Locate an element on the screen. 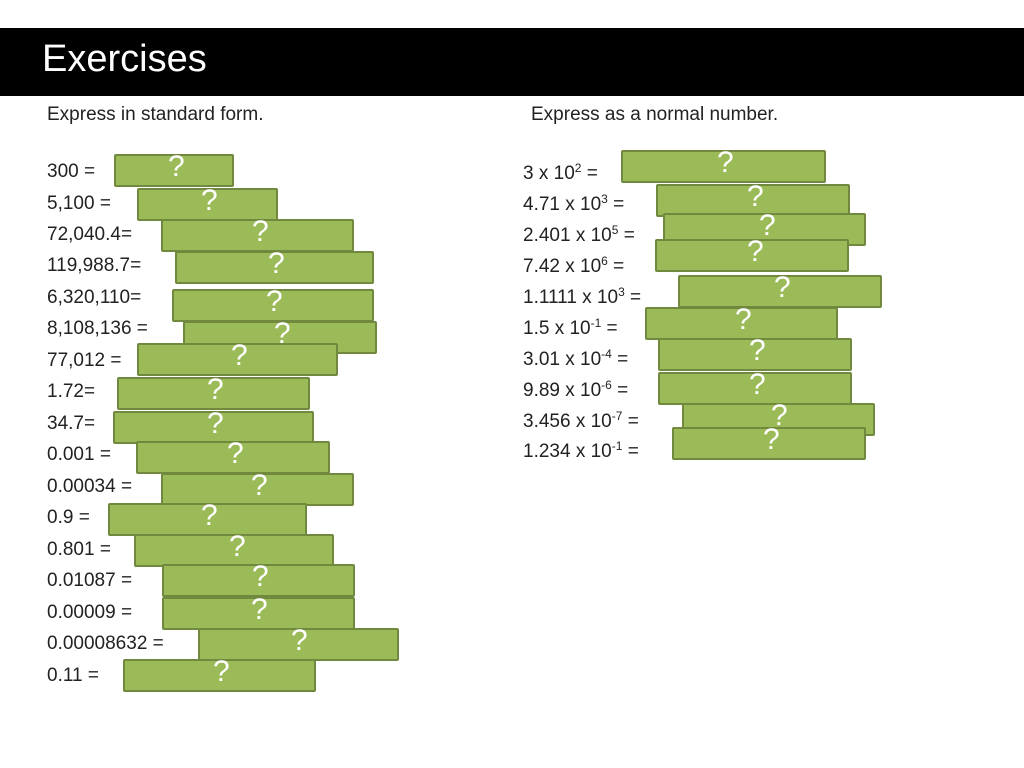 The width and height of the screenshot is (1024, 768). standard-form-question: 0.00008632 = is located at coordinates (105, 643).